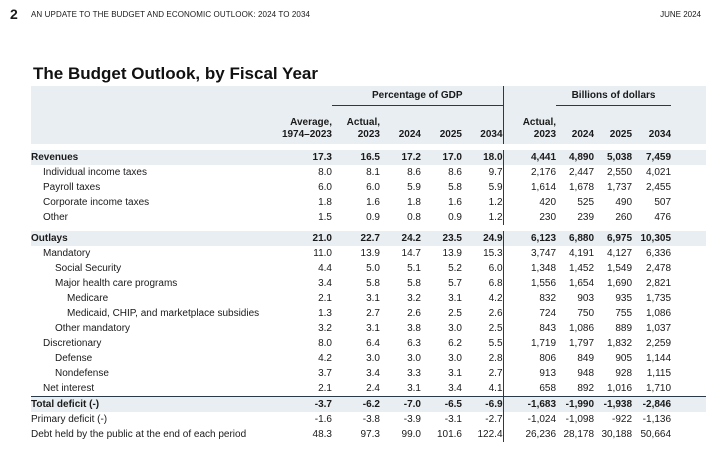  I want to click on cell-p24: 3.0, so click(414, 358).